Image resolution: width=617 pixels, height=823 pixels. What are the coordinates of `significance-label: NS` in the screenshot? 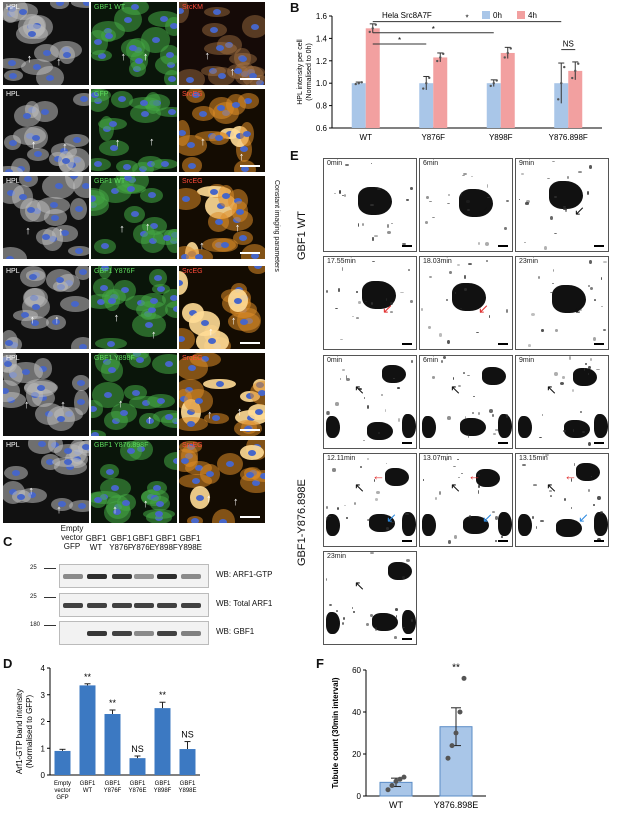 It's located at (187, 735).